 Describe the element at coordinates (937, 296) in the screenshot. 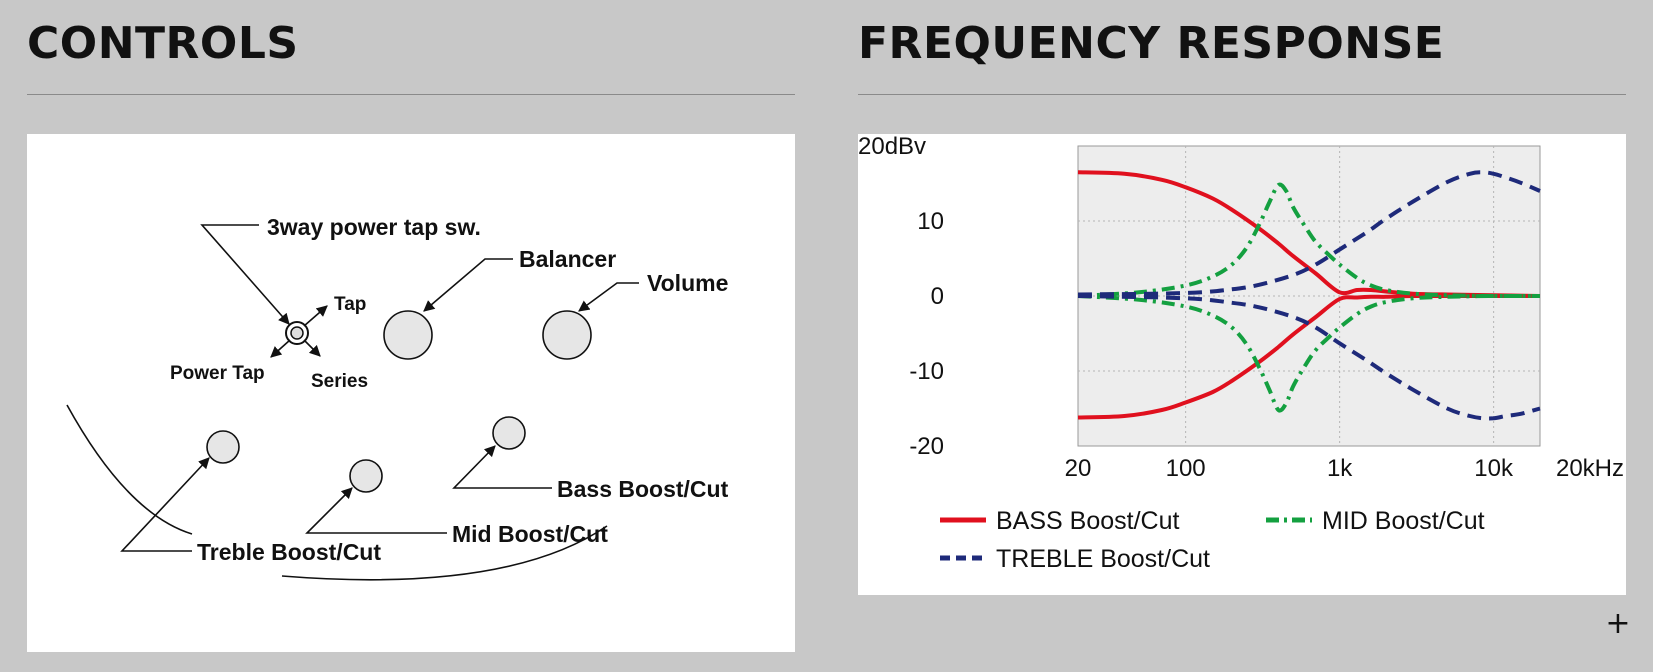

I see `y-tick-label: 0` at that location.